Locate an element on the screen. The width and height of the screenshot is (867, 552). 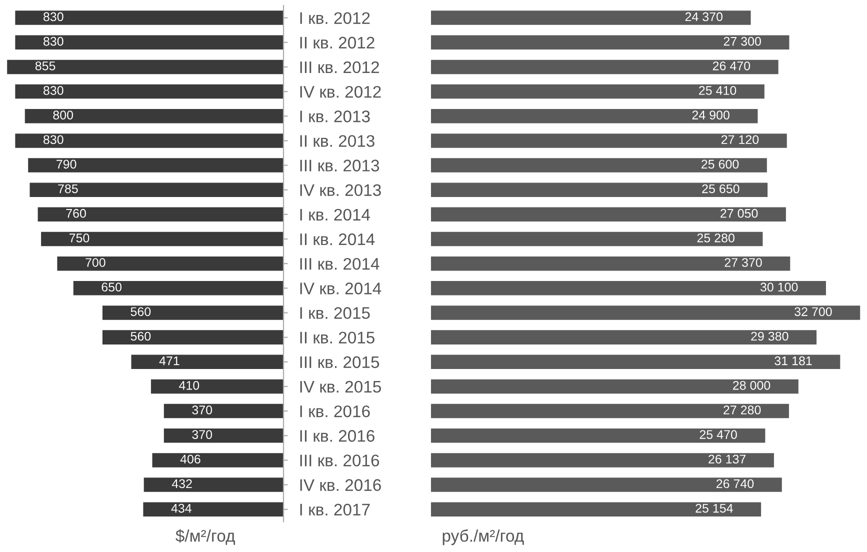
y-tick-label: IV кв. 2012 is located at coordinates (340, 92).